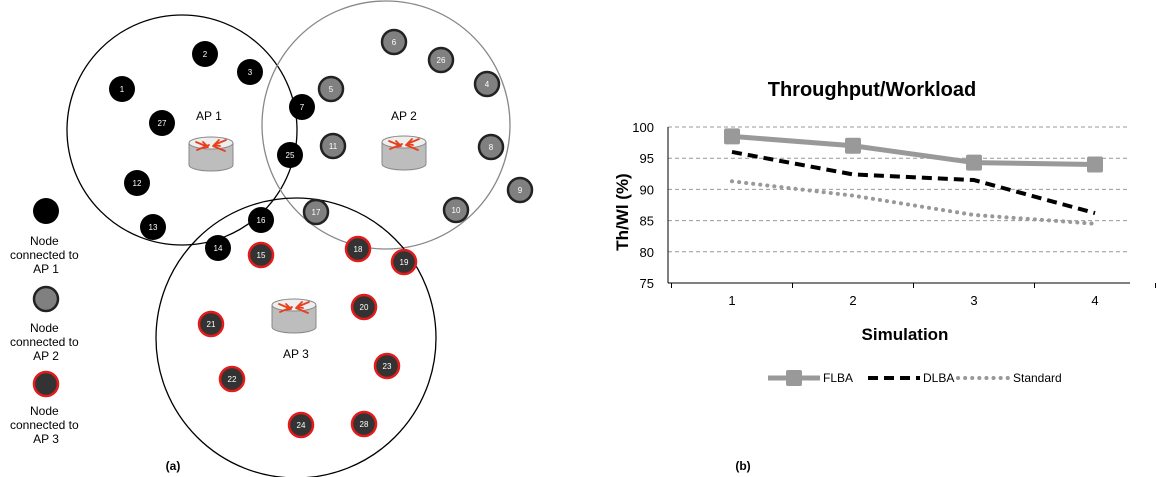 The width and height of the screenshot is (1157, 477). Describe the element at coordinates (404, 116) in the screenshot. I see `ap2-label: AP 2` at that location.